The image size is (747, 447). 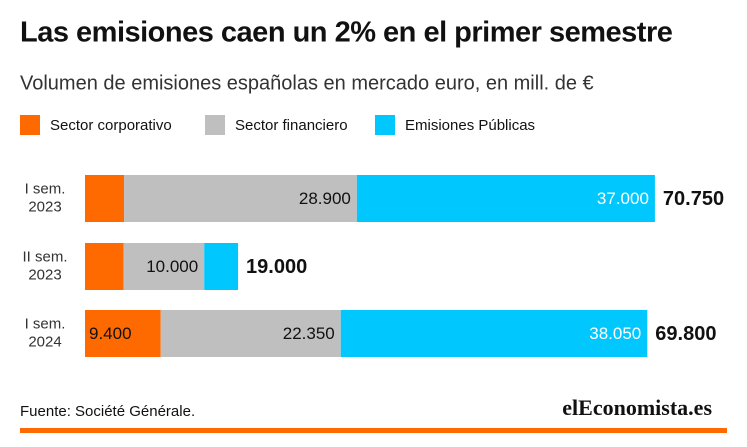 I want to click on total-label: 69.800, so click(x=685, y=334).